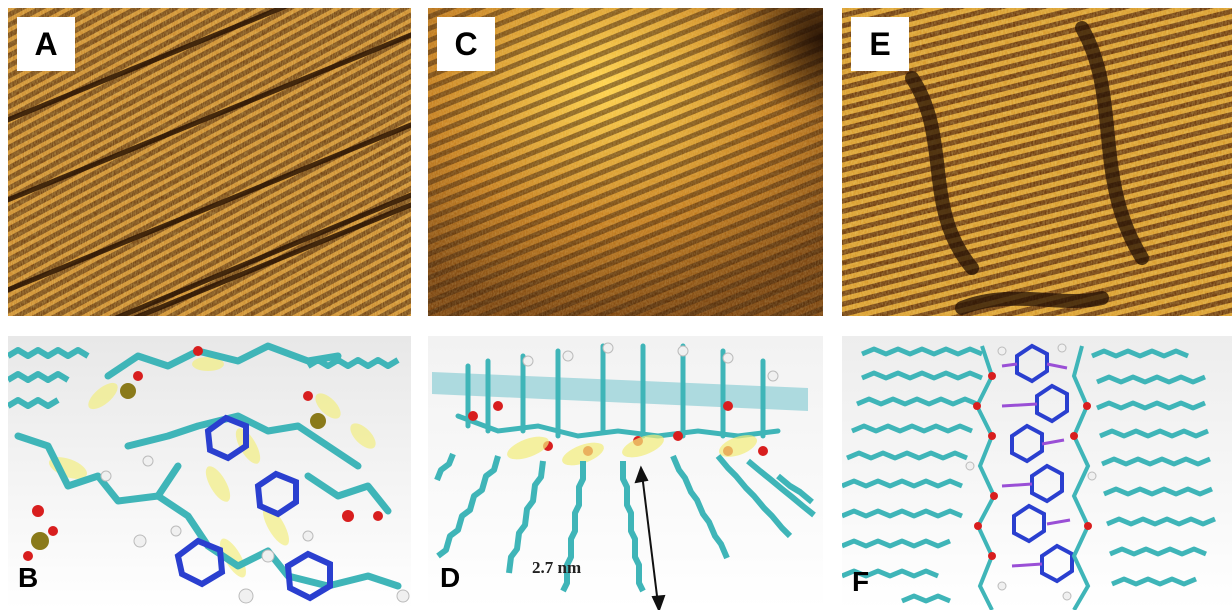 This screenshot has height=610, width=1232. Describe the element at coordinates (650, 537) in the screenshot. I see `length-arrow` at that location.